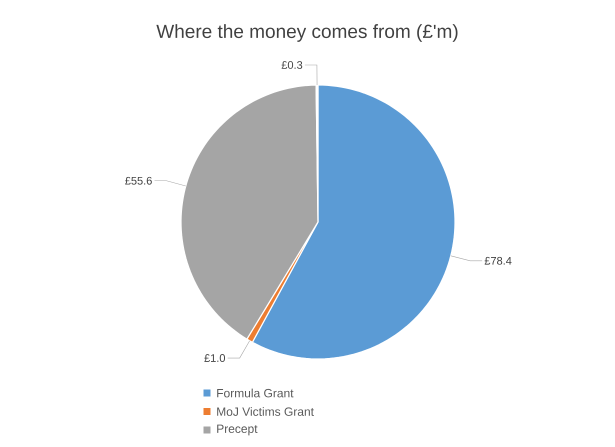 The width and height of the screenshot is (615, 447). I want to click on data-label: £0.3, so click(292, 65).